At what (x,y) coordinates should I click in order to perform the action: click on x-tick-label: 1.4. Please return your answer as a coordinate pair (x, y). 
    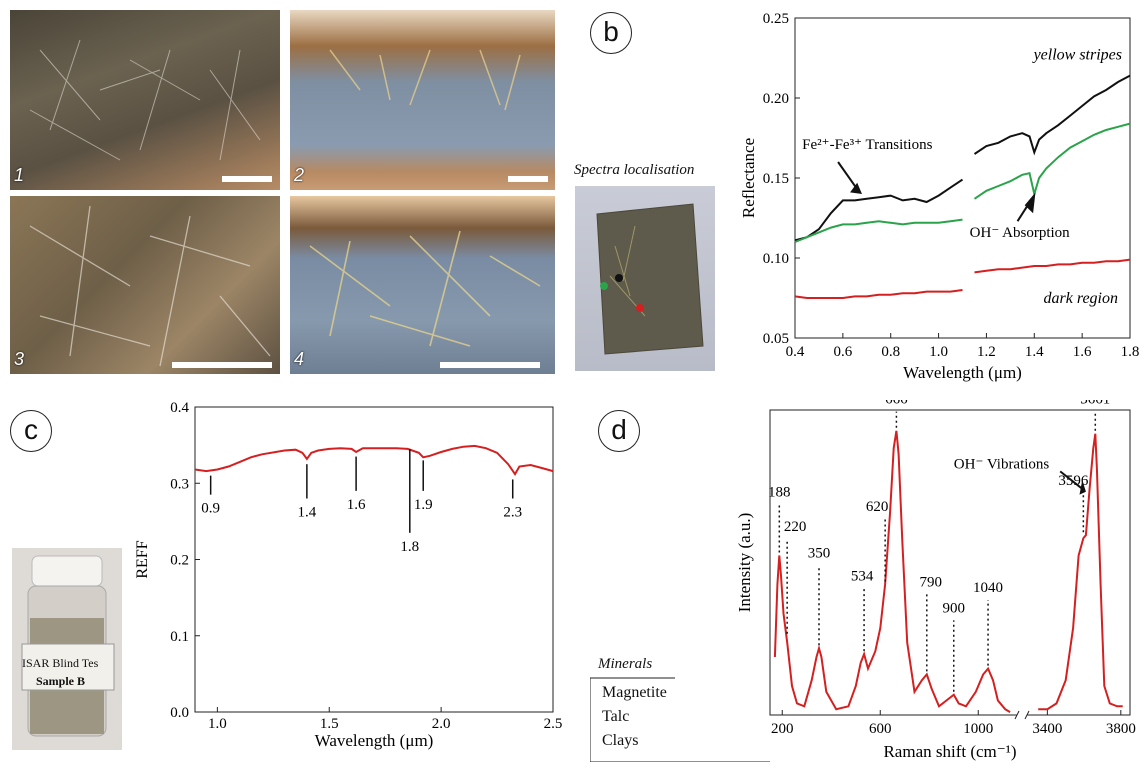
    Looking at the image, I should click on (1034, 352).